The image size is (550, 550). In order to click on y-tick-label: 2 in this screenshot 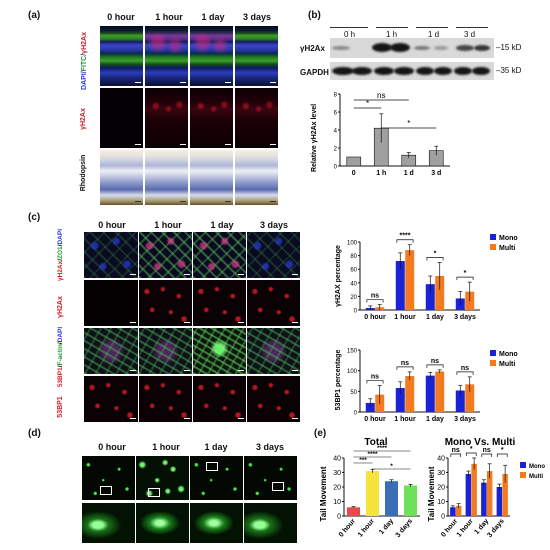, I will do `click(336, 150)`.